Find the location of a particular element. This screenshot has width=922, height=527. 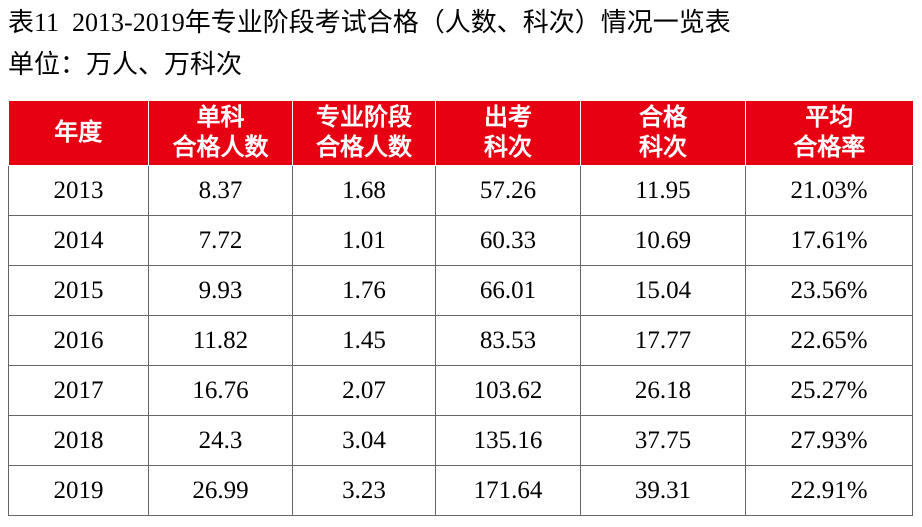

table-cell: 2013 is located at coordinates (78, 190).